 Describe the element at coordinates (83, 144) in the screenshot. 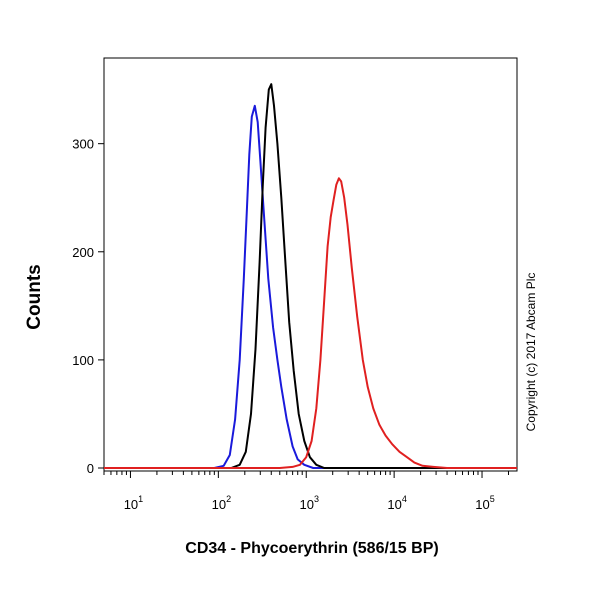

I see `y-tick-label: 300` at that location.